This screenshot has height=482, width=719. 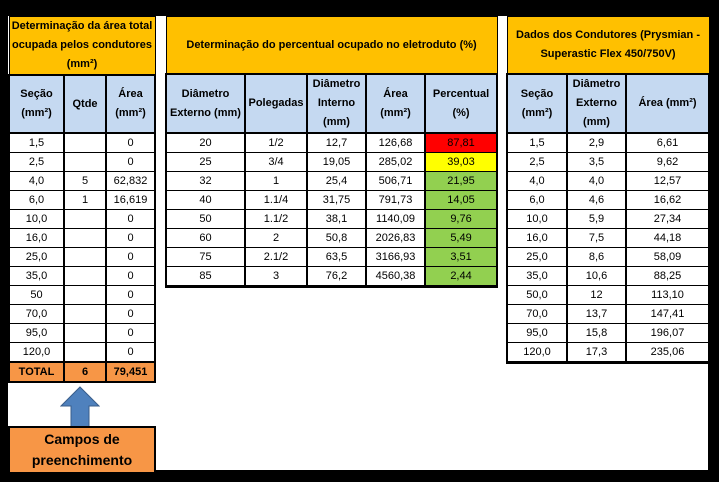 What do you see at coordinates (395, 219) in the screenshot?
I see `area-cell: 1140,09` at bounding box center [395, 219].